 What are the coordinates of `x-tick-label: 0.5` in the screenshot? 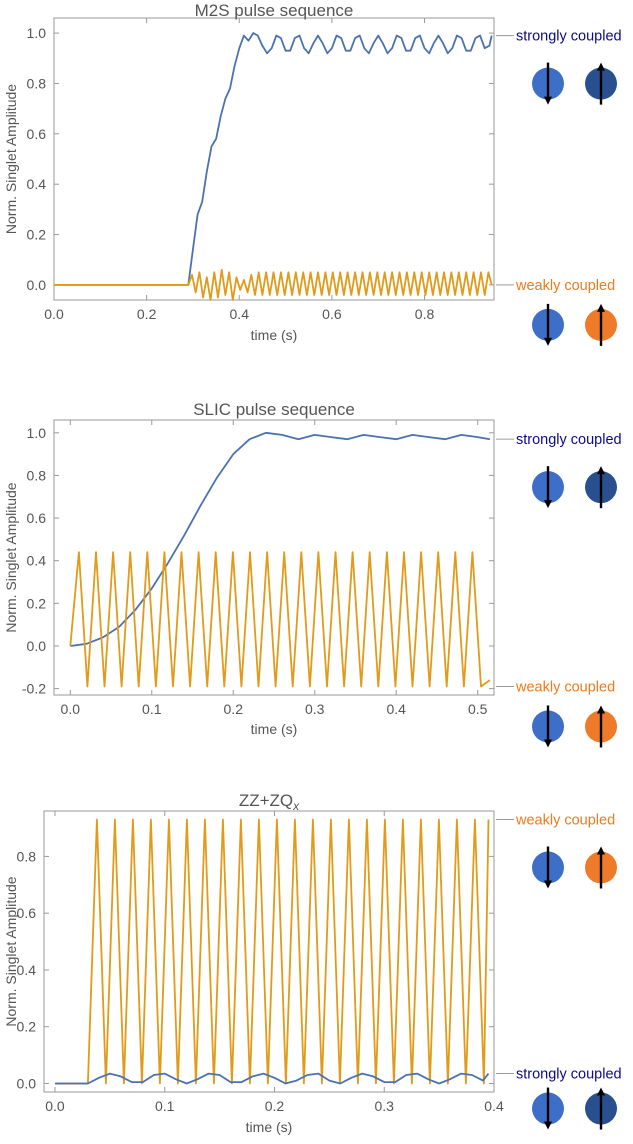 It's located at (478, 709).